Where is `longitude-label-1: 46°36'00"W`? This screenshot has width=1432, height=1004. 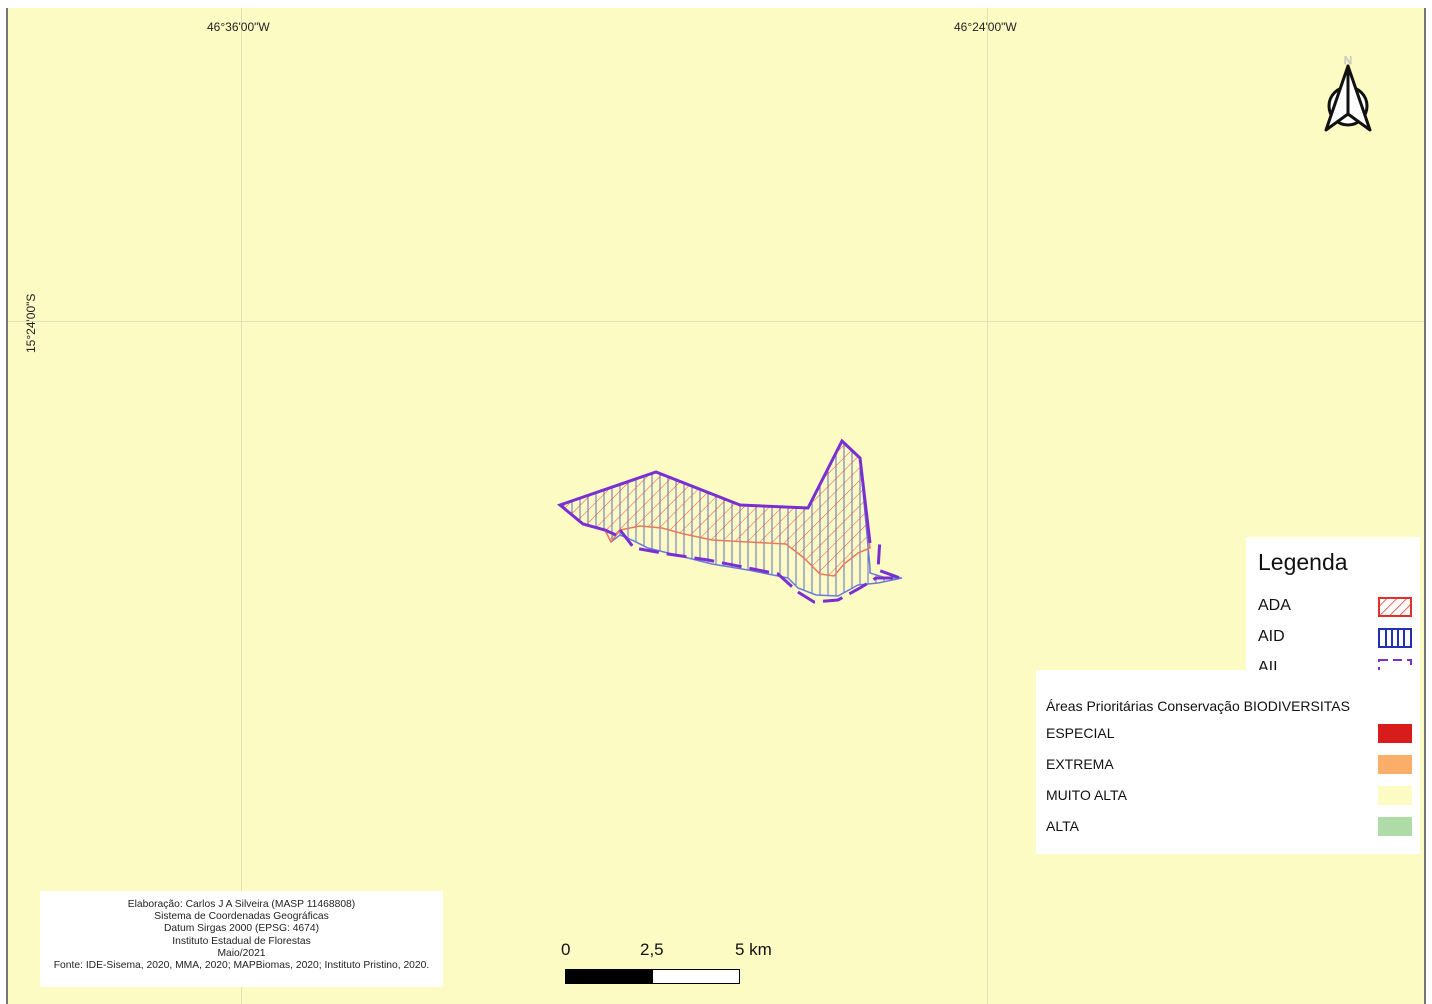 longitude-label-1: 46°36'00"W is located at coordinates (238, 27).